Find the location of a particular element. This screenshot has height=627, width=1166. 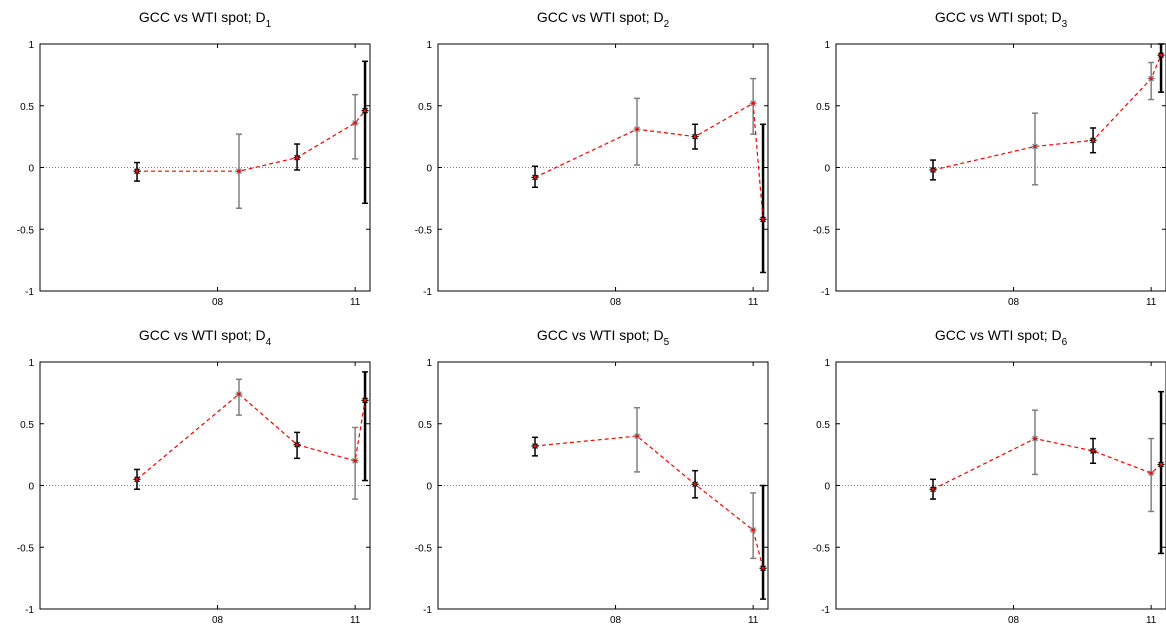

chart-title-subscript: 4 is located at coordinates (269, 342).